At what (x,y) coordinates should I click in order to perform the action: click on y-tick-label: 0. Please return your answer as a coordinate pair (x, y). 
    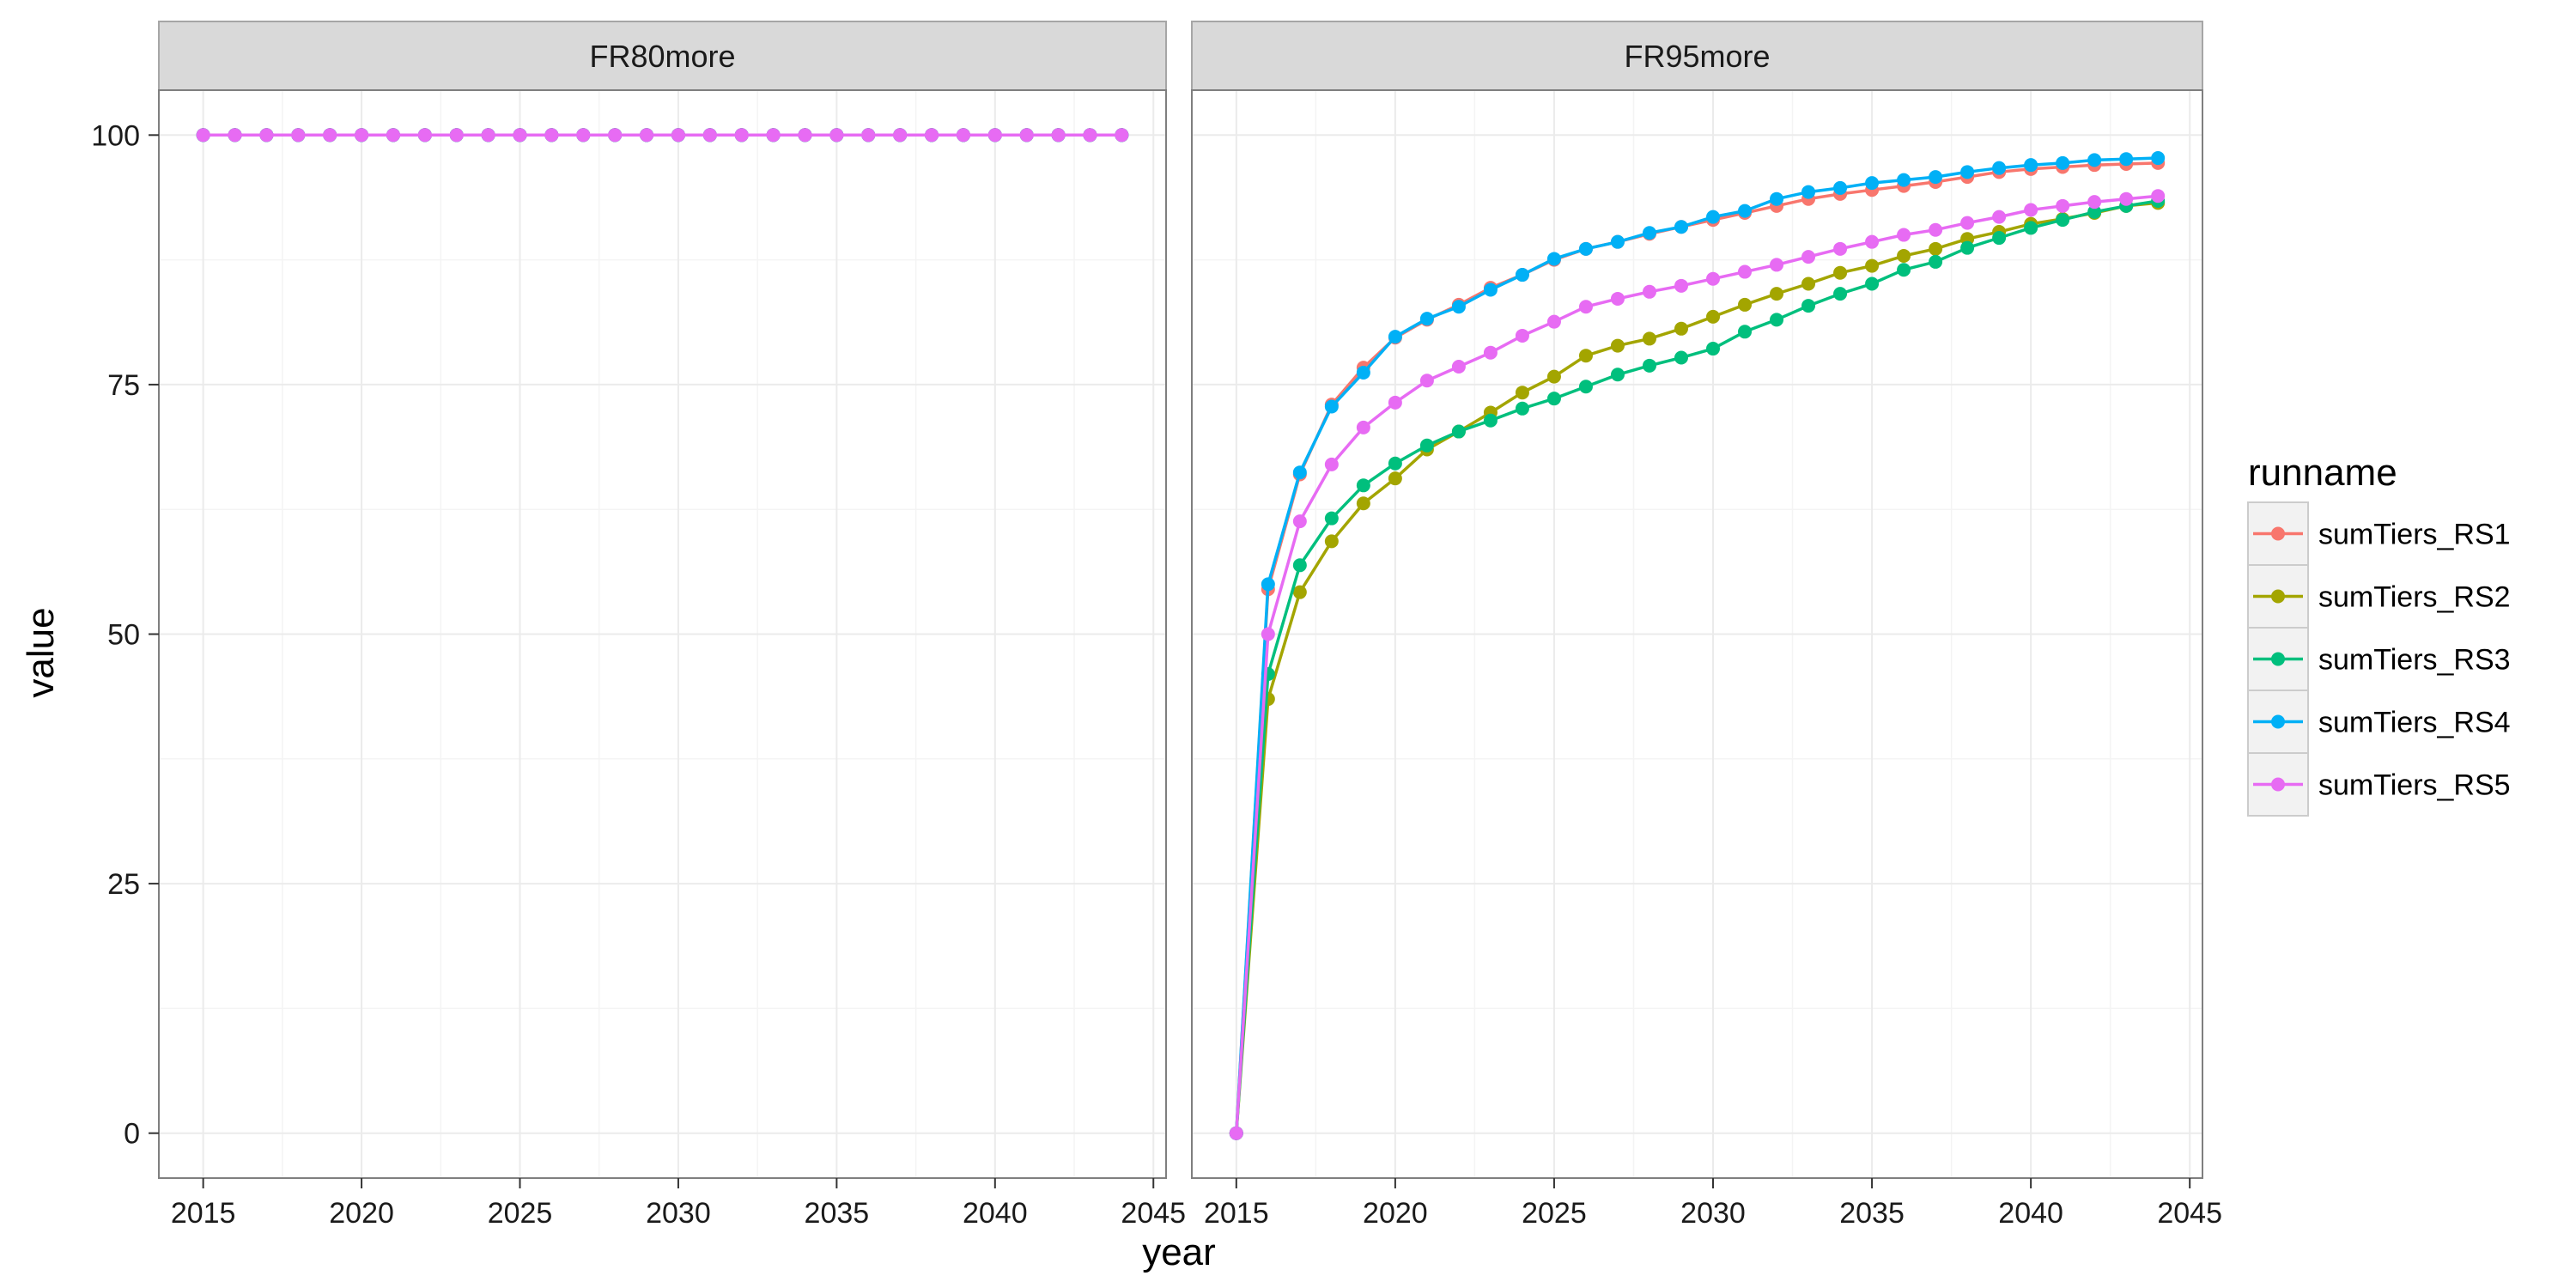
    Looking at the image, I should click on (132, 1134).